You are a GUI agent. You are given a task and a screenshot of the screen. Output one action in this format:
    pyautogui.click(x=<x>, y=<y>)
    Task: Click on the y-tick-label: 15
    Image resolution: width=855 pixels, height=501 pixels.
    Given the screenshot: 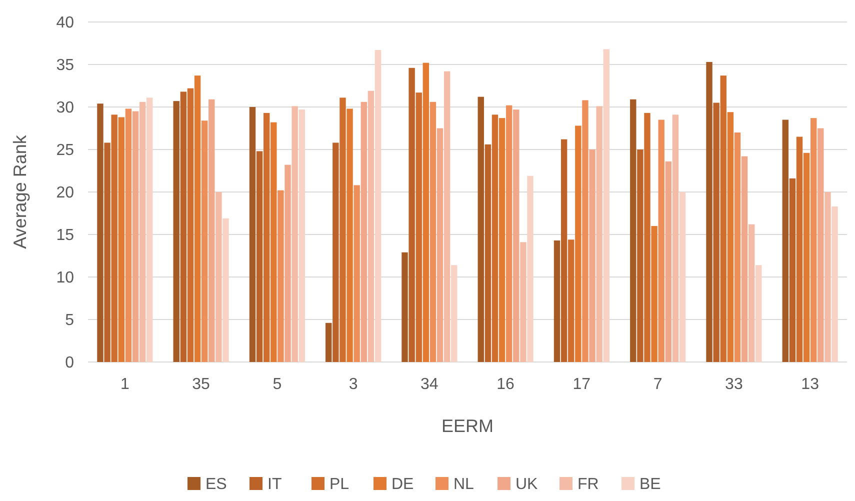 What is the action you would take?
    pyautogui.click(x=65, y=235)
    